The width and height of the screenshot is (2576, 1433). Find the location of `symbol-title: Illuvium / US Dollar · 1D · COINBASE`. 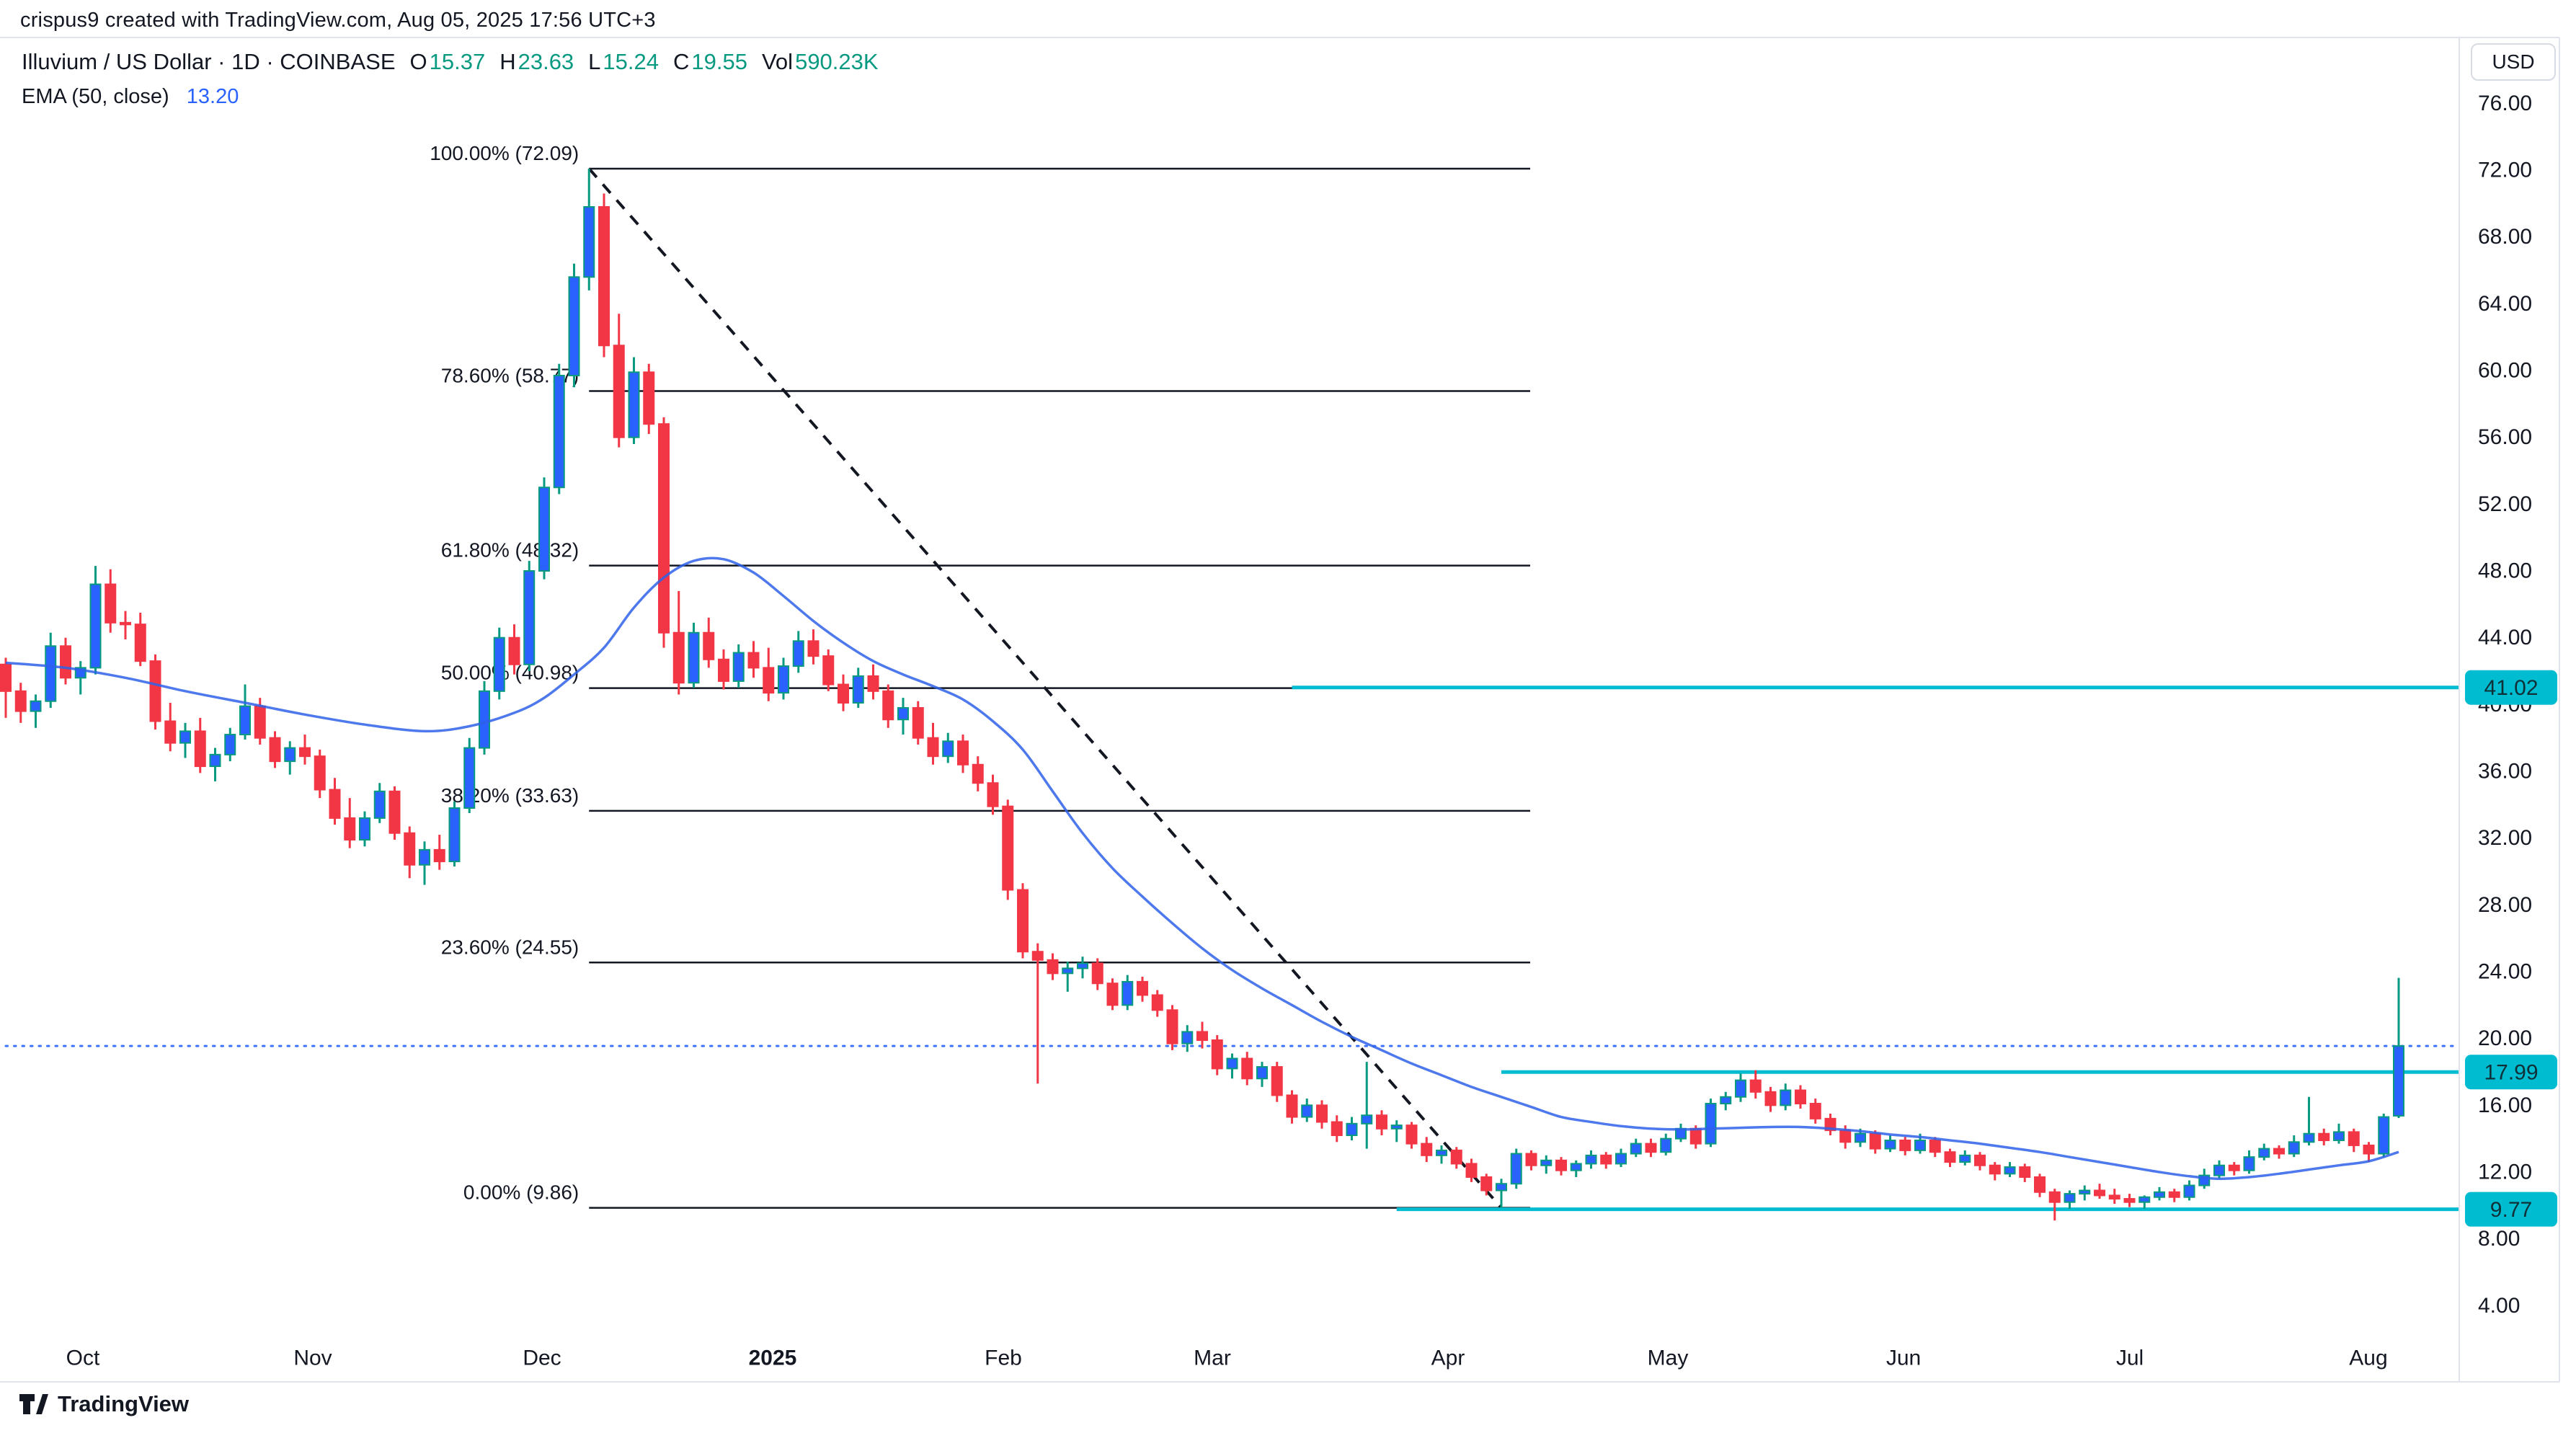

symbol-title: Illuvium / US Dollar · 1D · COINBASE is located at coordinates (209, 61).